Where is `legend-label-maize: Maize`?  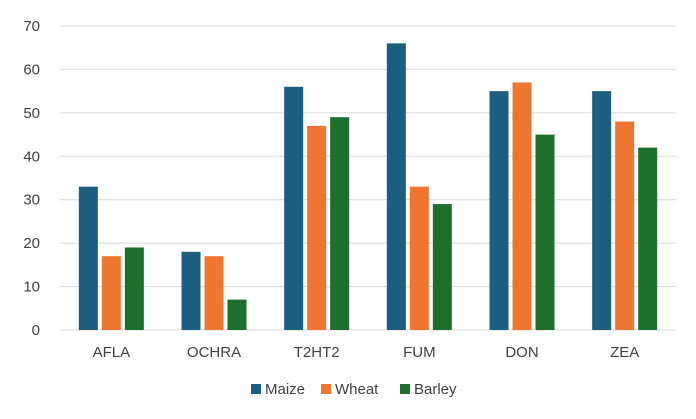
legend-label-maize: Maize is located at coordinates (285, 389).